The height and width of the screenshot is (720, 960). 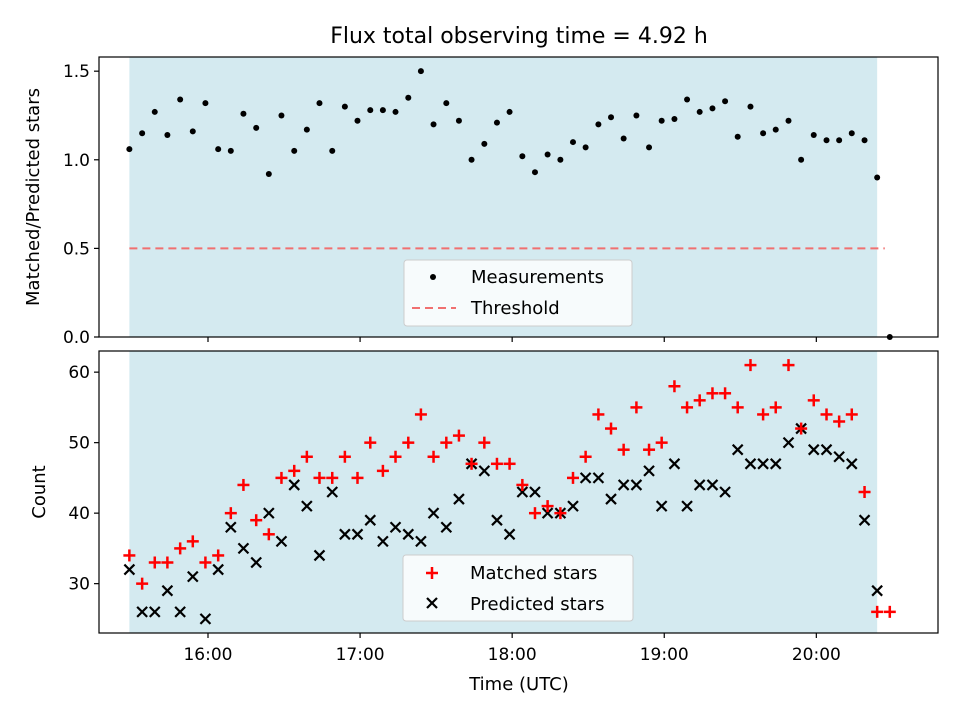 What do you see at coordinates (518, 293) in the screenshot?
I see `top-legend-box` at bounding box center [518, 293].